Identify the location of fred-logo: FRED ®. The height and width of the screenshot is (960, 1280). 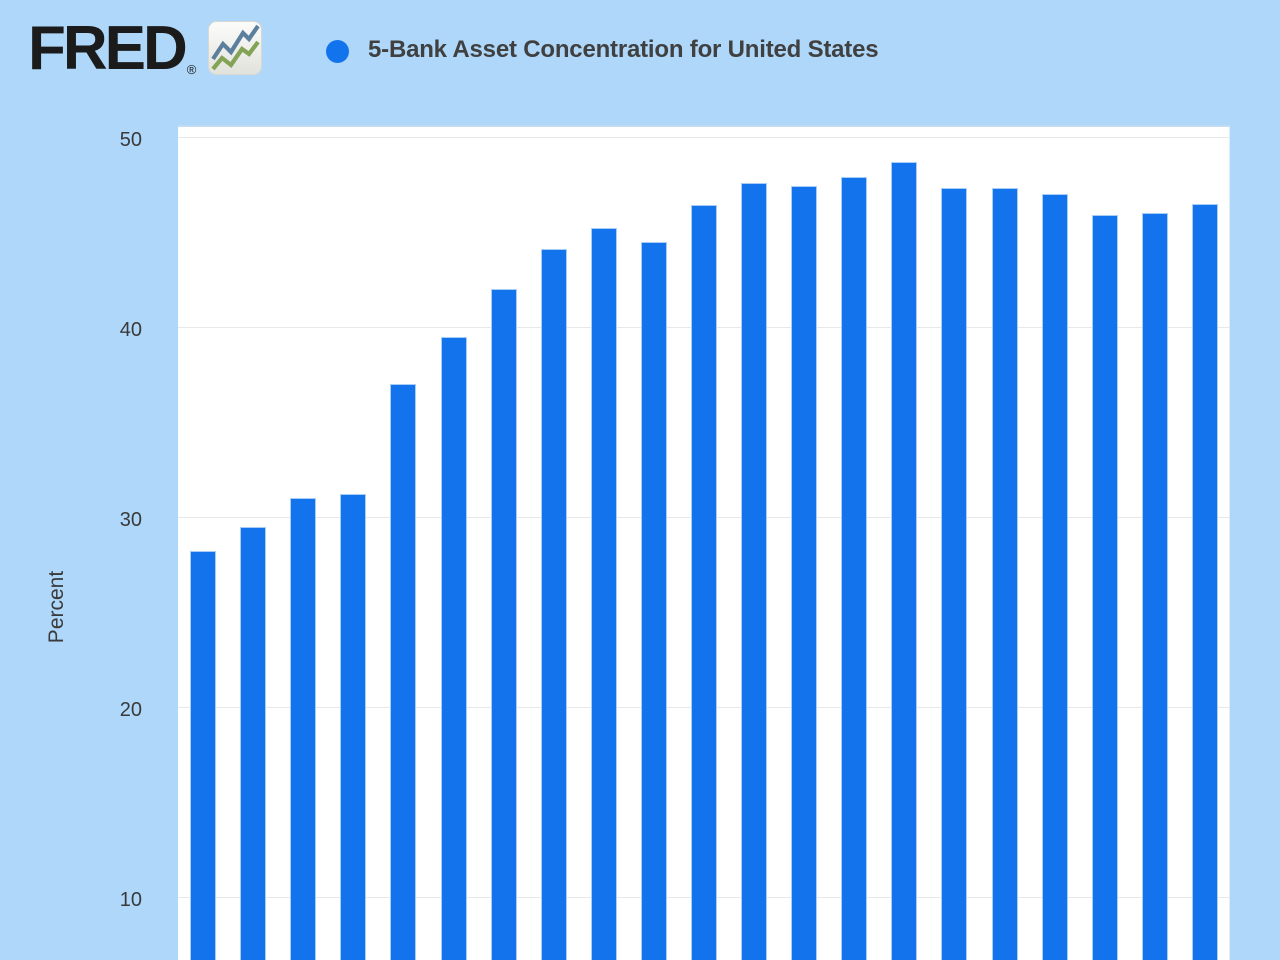
(145, 48).